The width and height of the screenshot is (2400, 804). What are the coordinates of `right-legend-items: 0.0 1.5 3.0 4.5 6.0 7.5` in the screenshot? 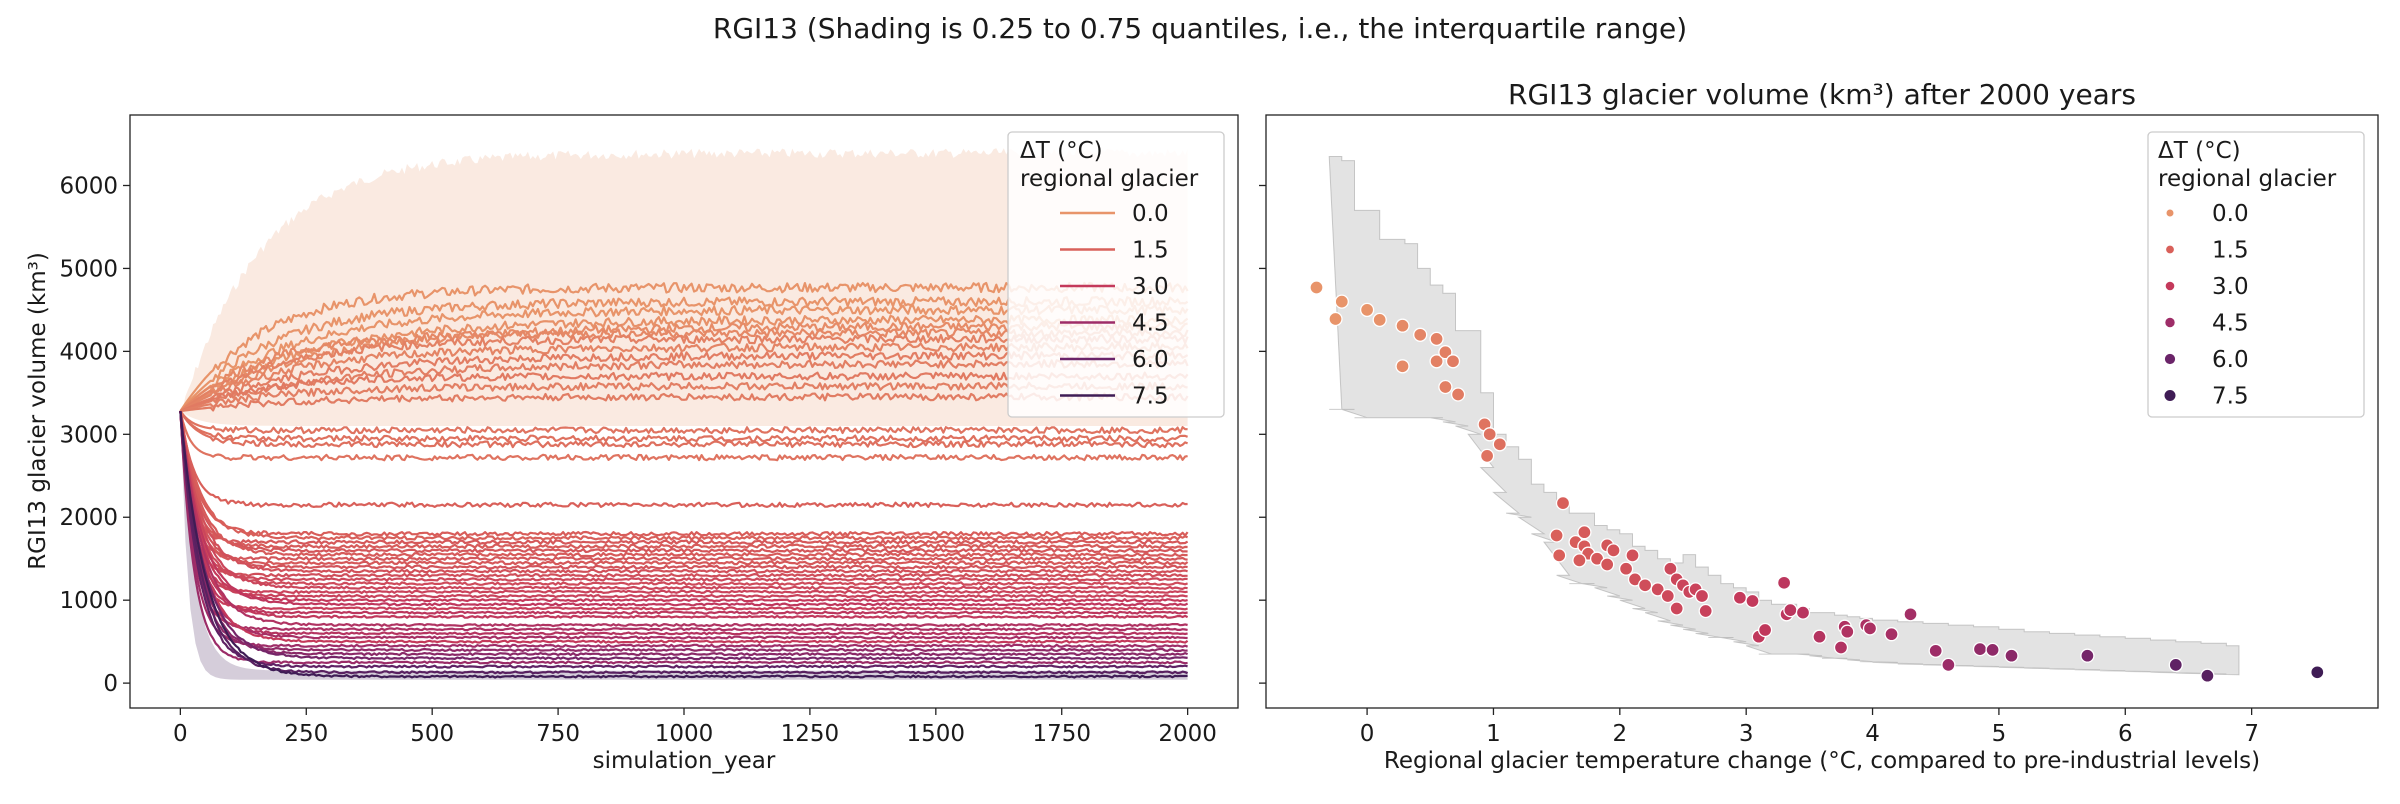 It's located at (2206, 305).